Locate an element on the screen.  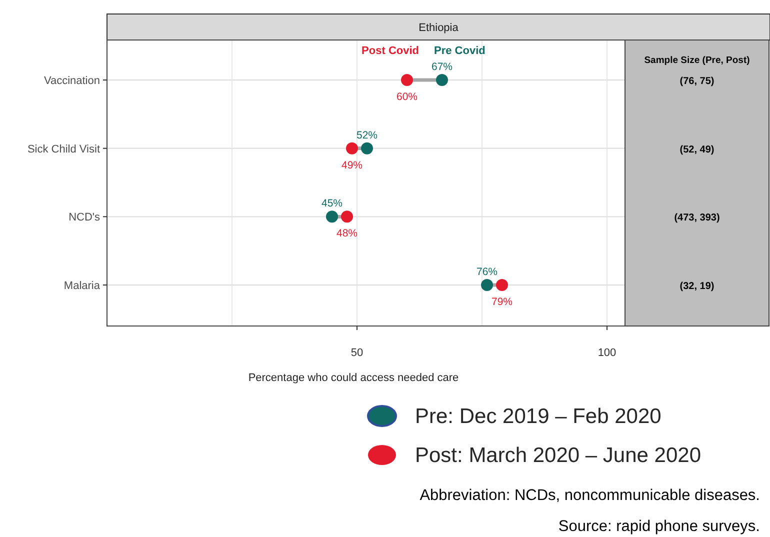
annotation: Pre Covid is located at coordinates (460, 51).